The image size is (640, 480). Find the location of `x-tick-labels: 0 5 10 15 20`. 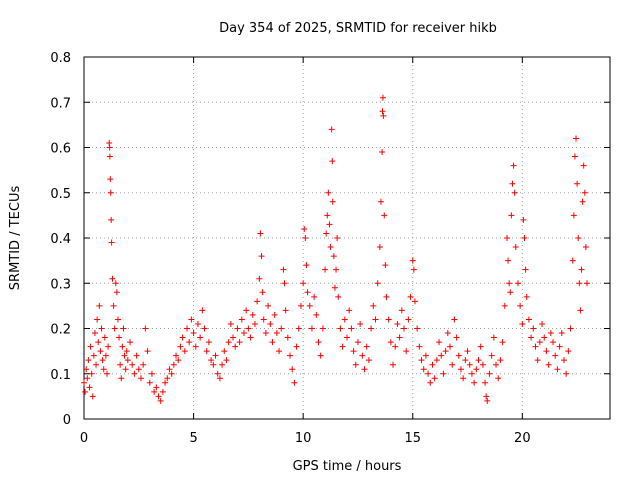

x-tick-labels: 0 5 10 15 20 is located at coordinates (305, 438).